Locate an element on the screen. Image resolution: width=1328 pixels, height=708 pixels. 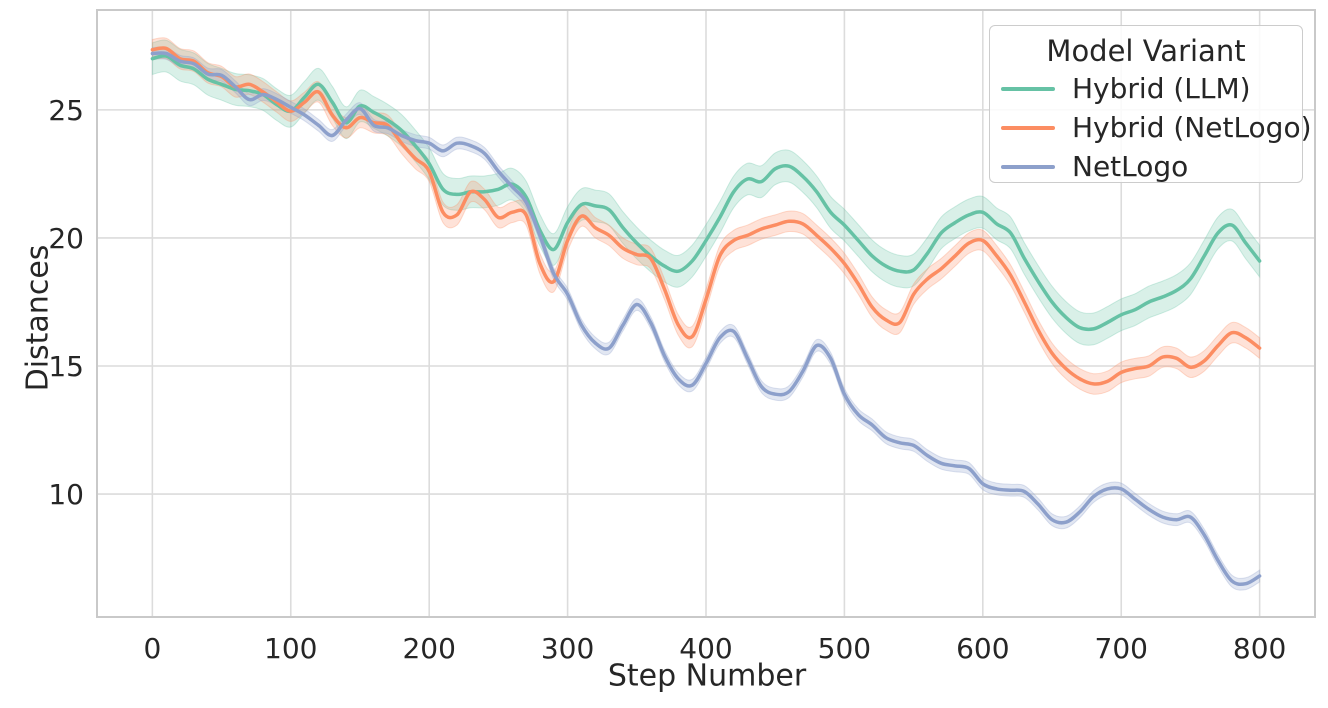
legend-label-netlogo: NetLogo is located at coordinates (1130, 166).